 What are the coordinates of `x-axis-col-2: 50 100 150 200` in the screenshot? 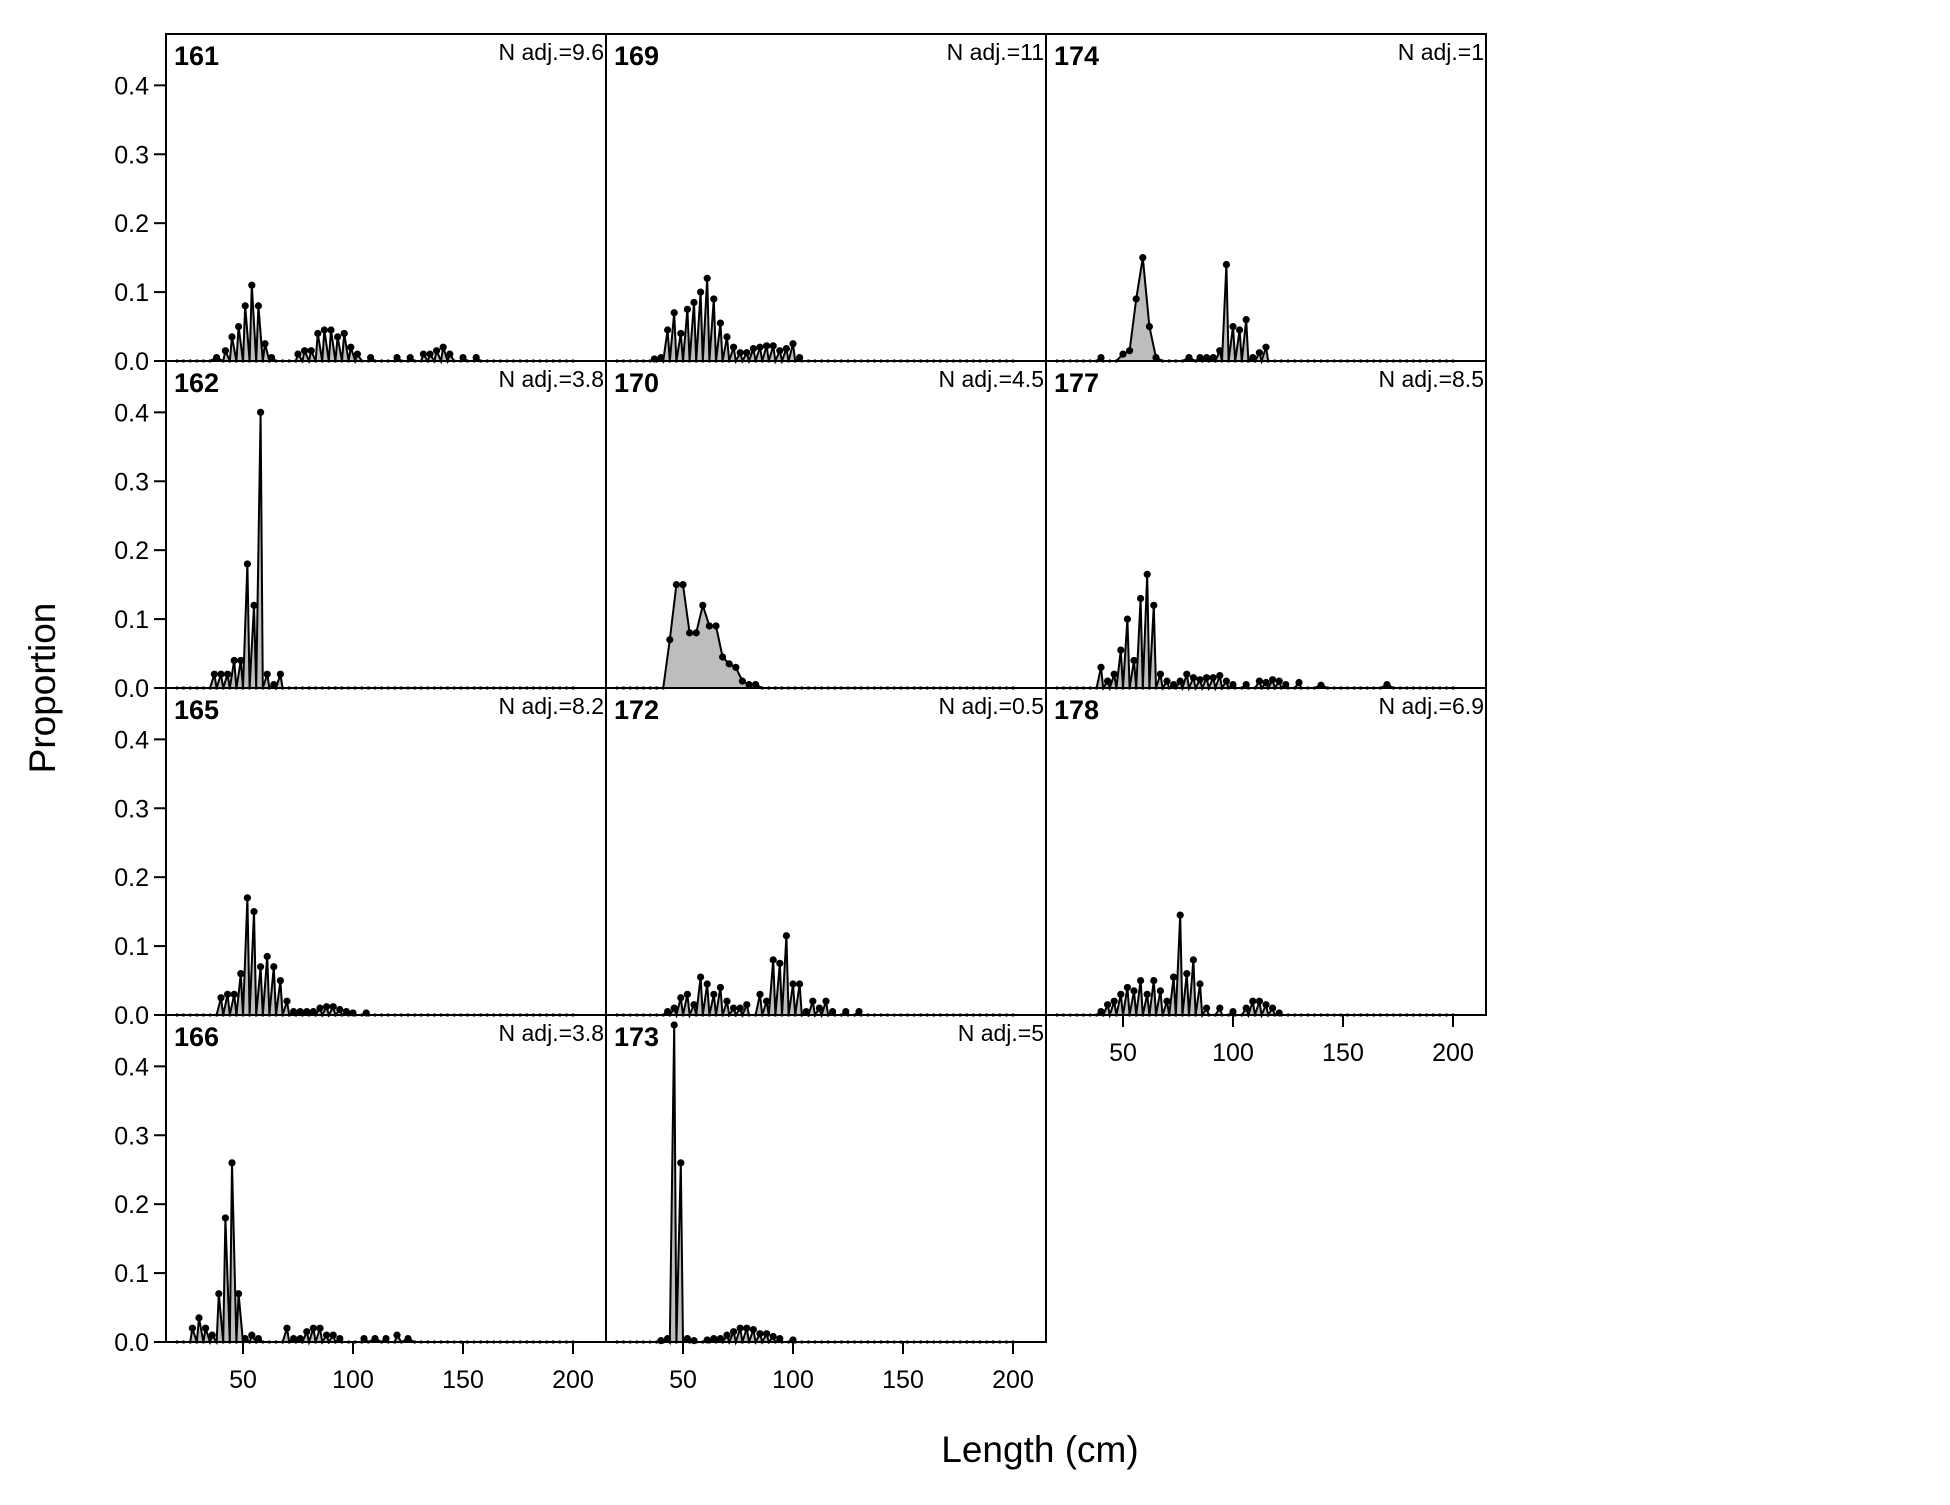 It's located at (1291, 1041).